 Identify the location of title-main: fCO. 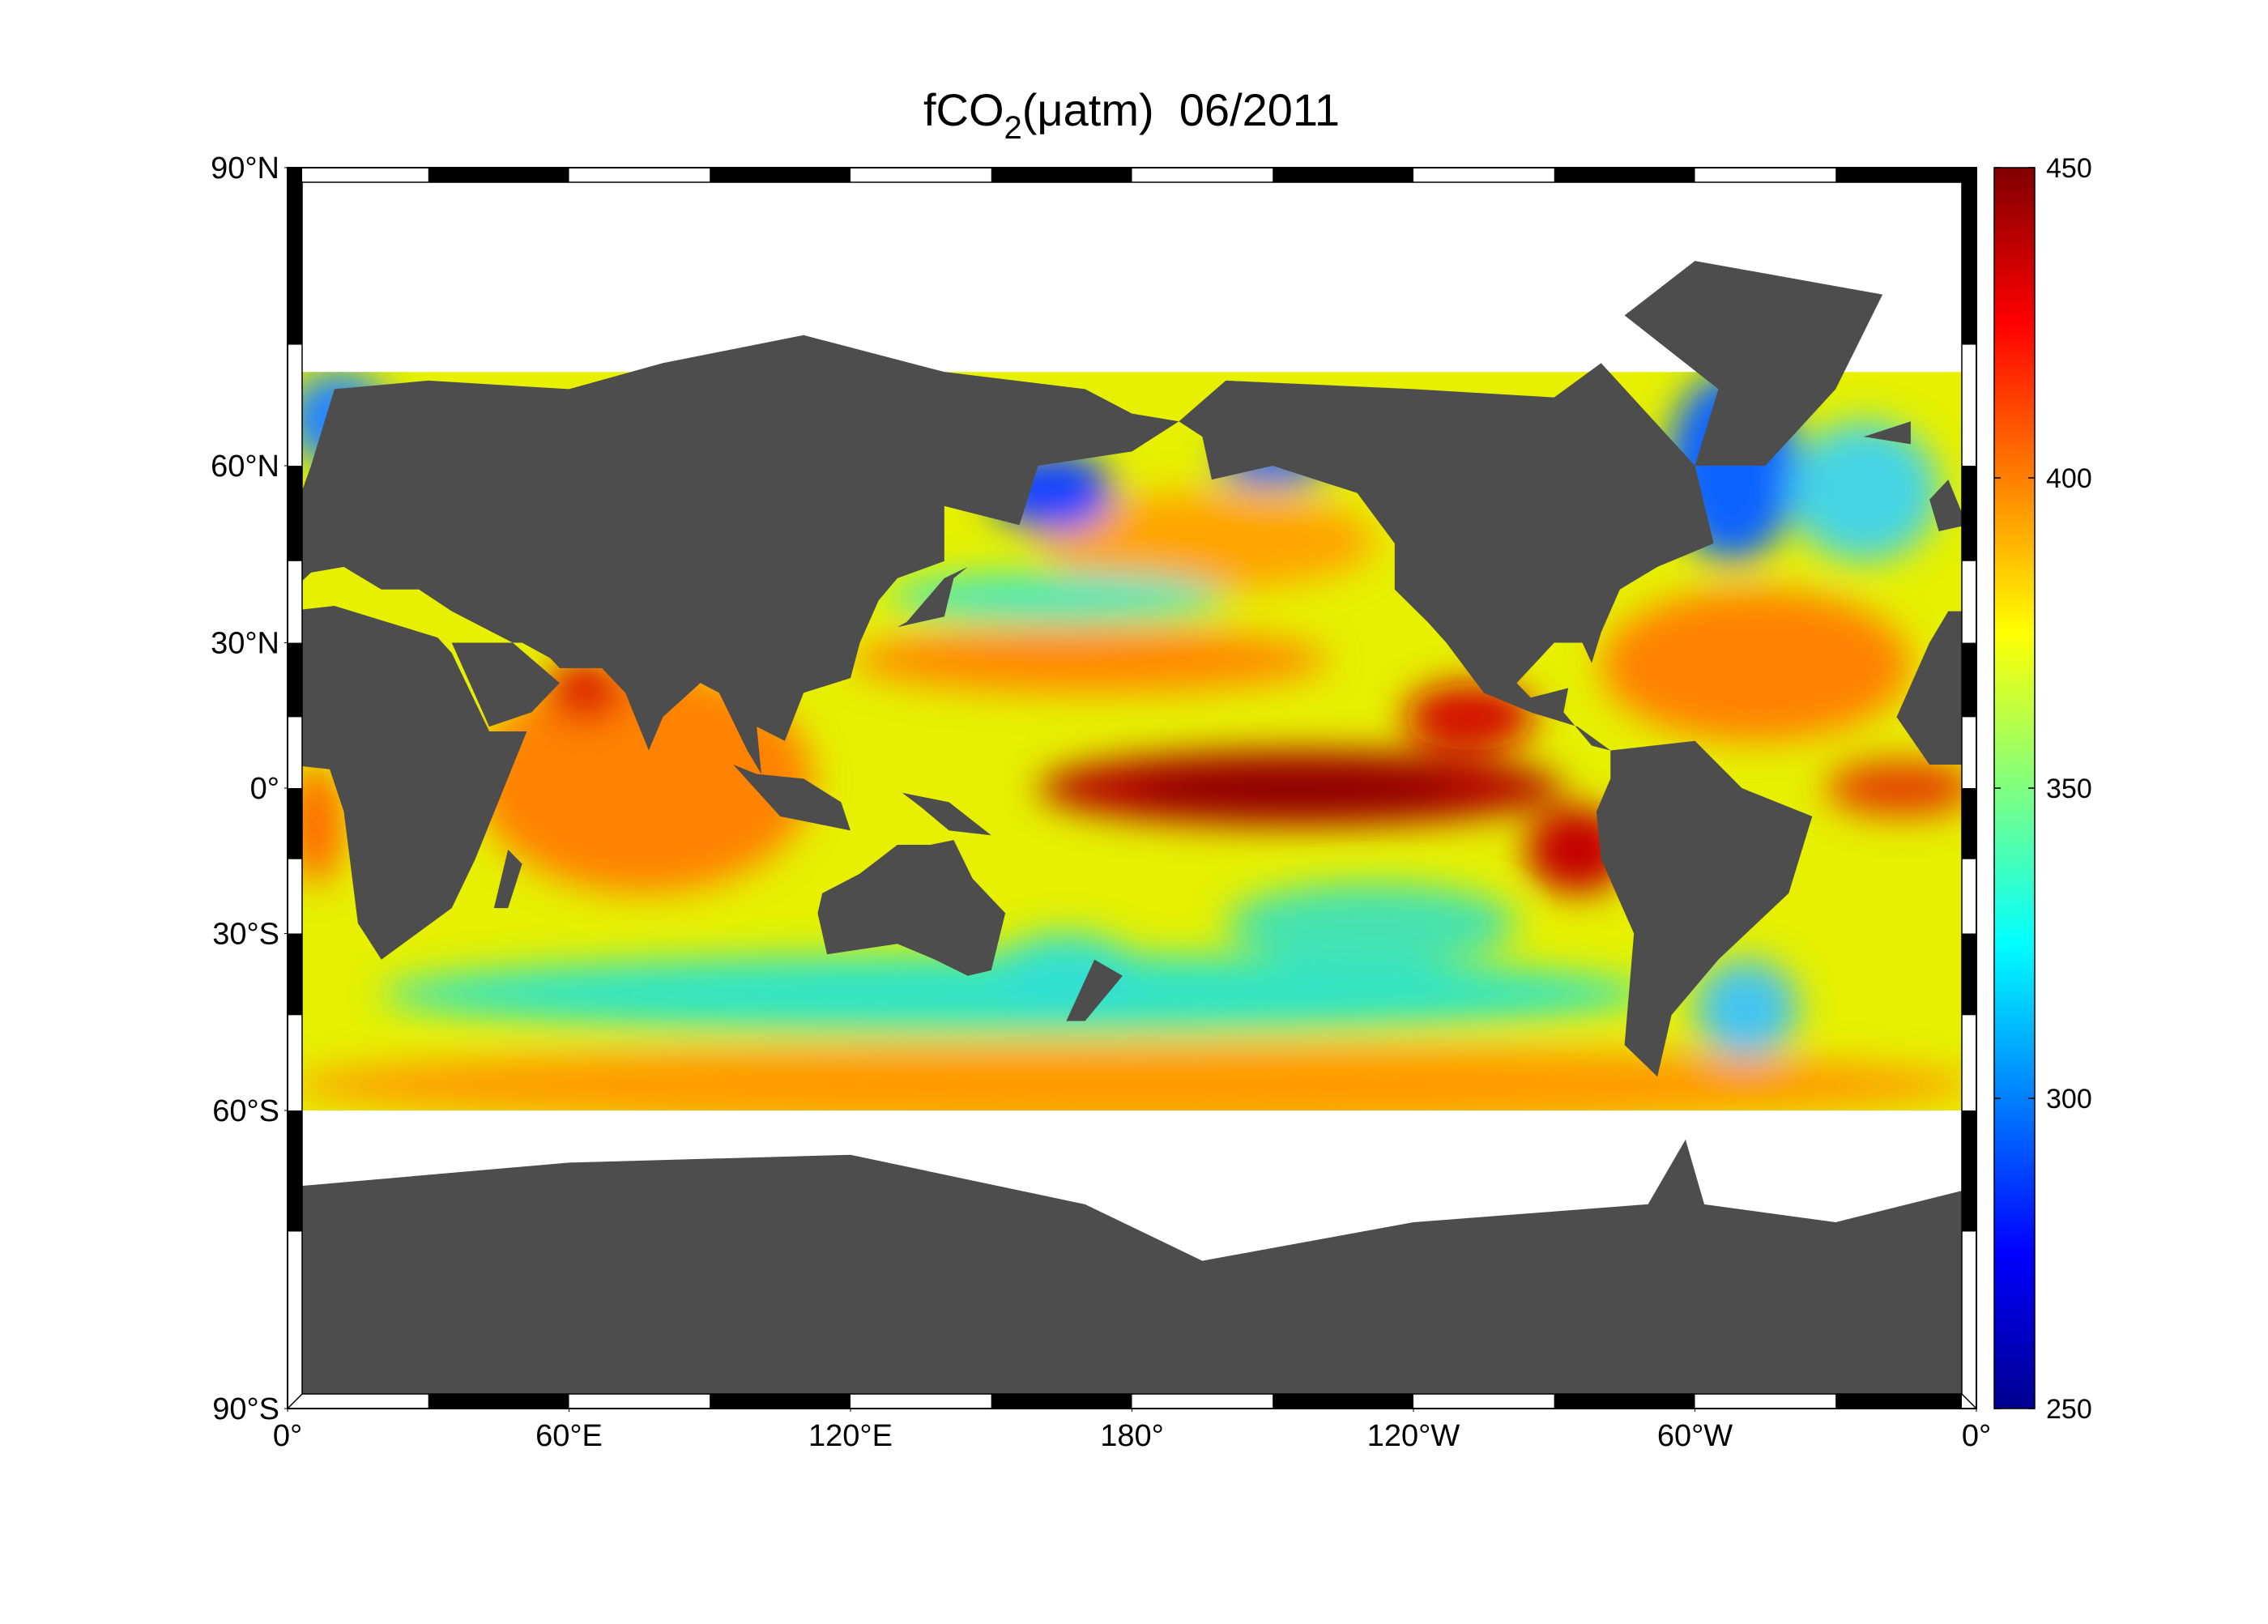
(963, 109).